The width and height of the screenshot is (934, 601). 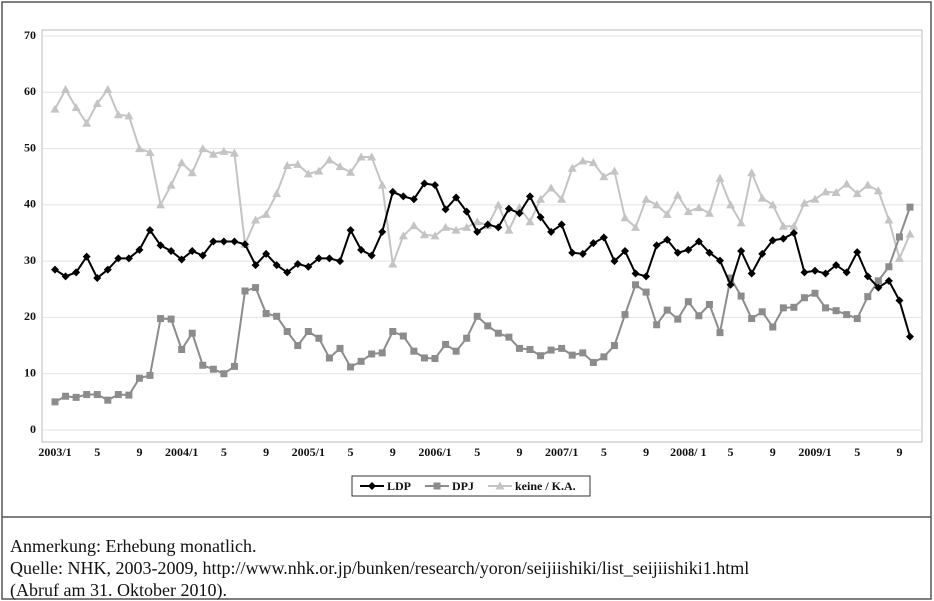 I want to click on x-tick-label: 2008/ 1, so click(x=688, y=452).